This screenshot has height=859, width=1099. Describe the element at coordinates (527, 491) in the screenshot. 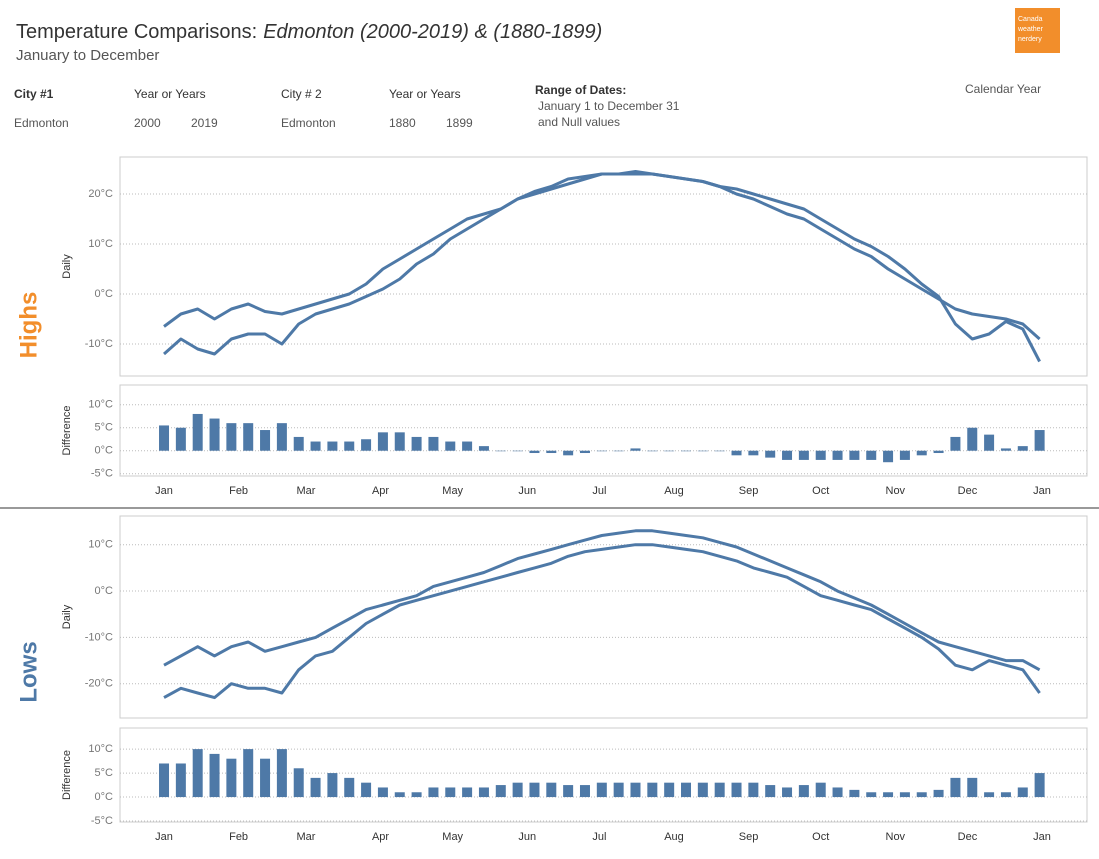

I see `x-tick-label: Jun` at that location.